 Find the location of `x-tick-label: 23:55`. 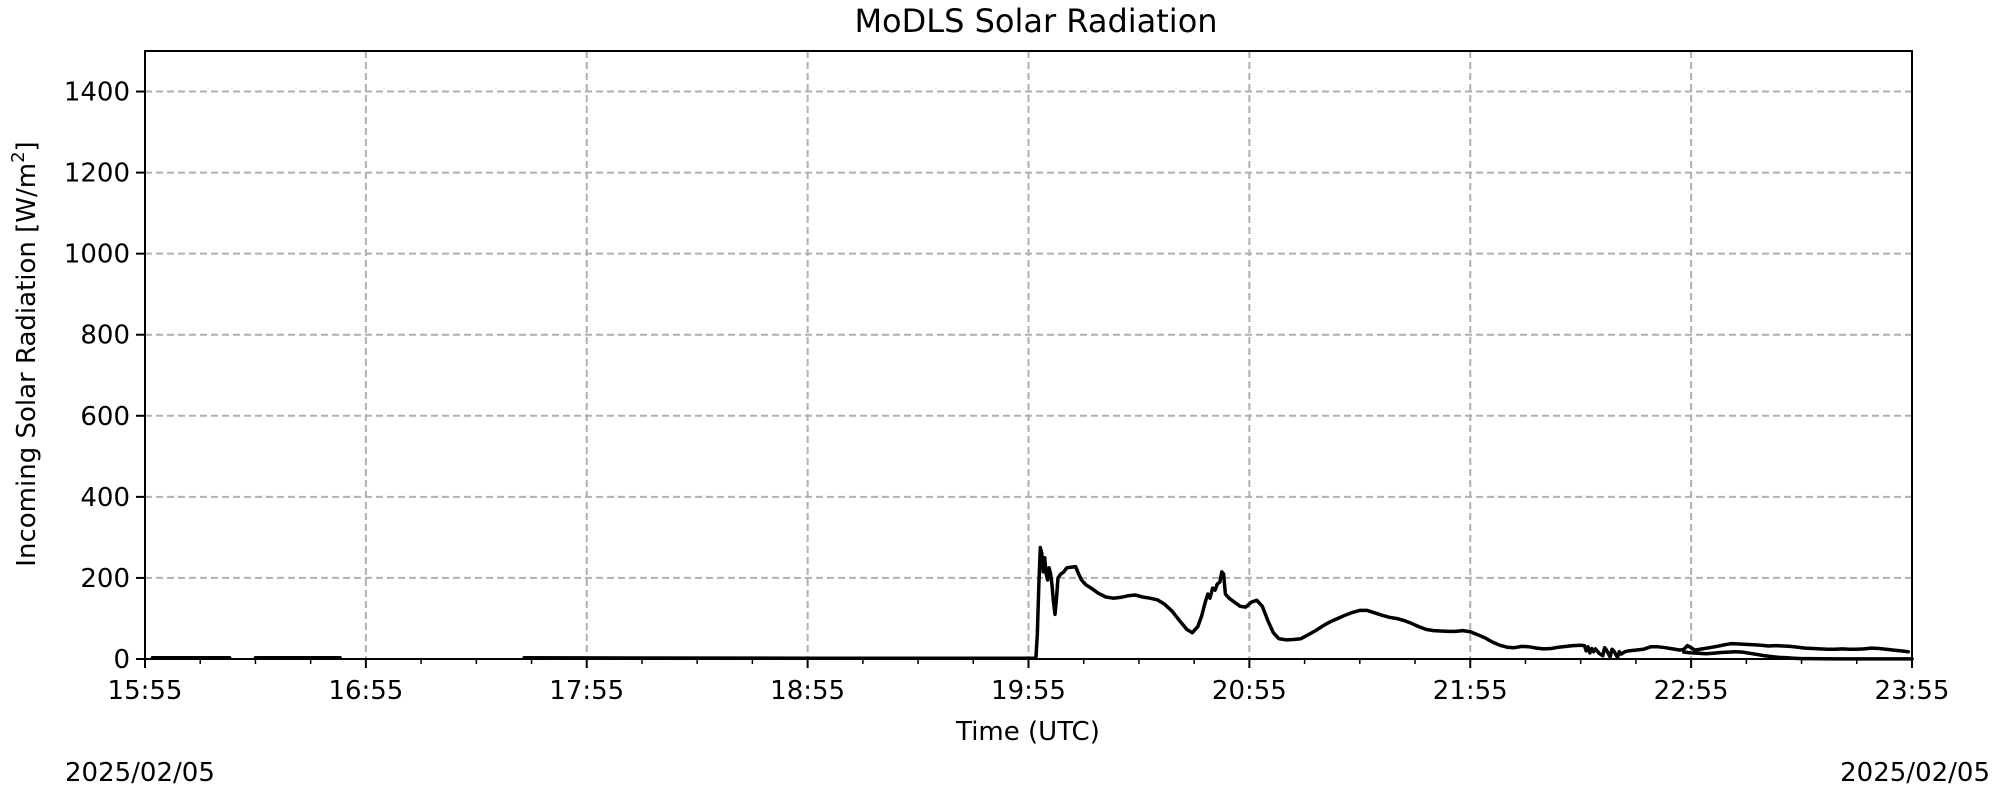

x-tick-label: 23:55 is located at coordinates (1912, 691).